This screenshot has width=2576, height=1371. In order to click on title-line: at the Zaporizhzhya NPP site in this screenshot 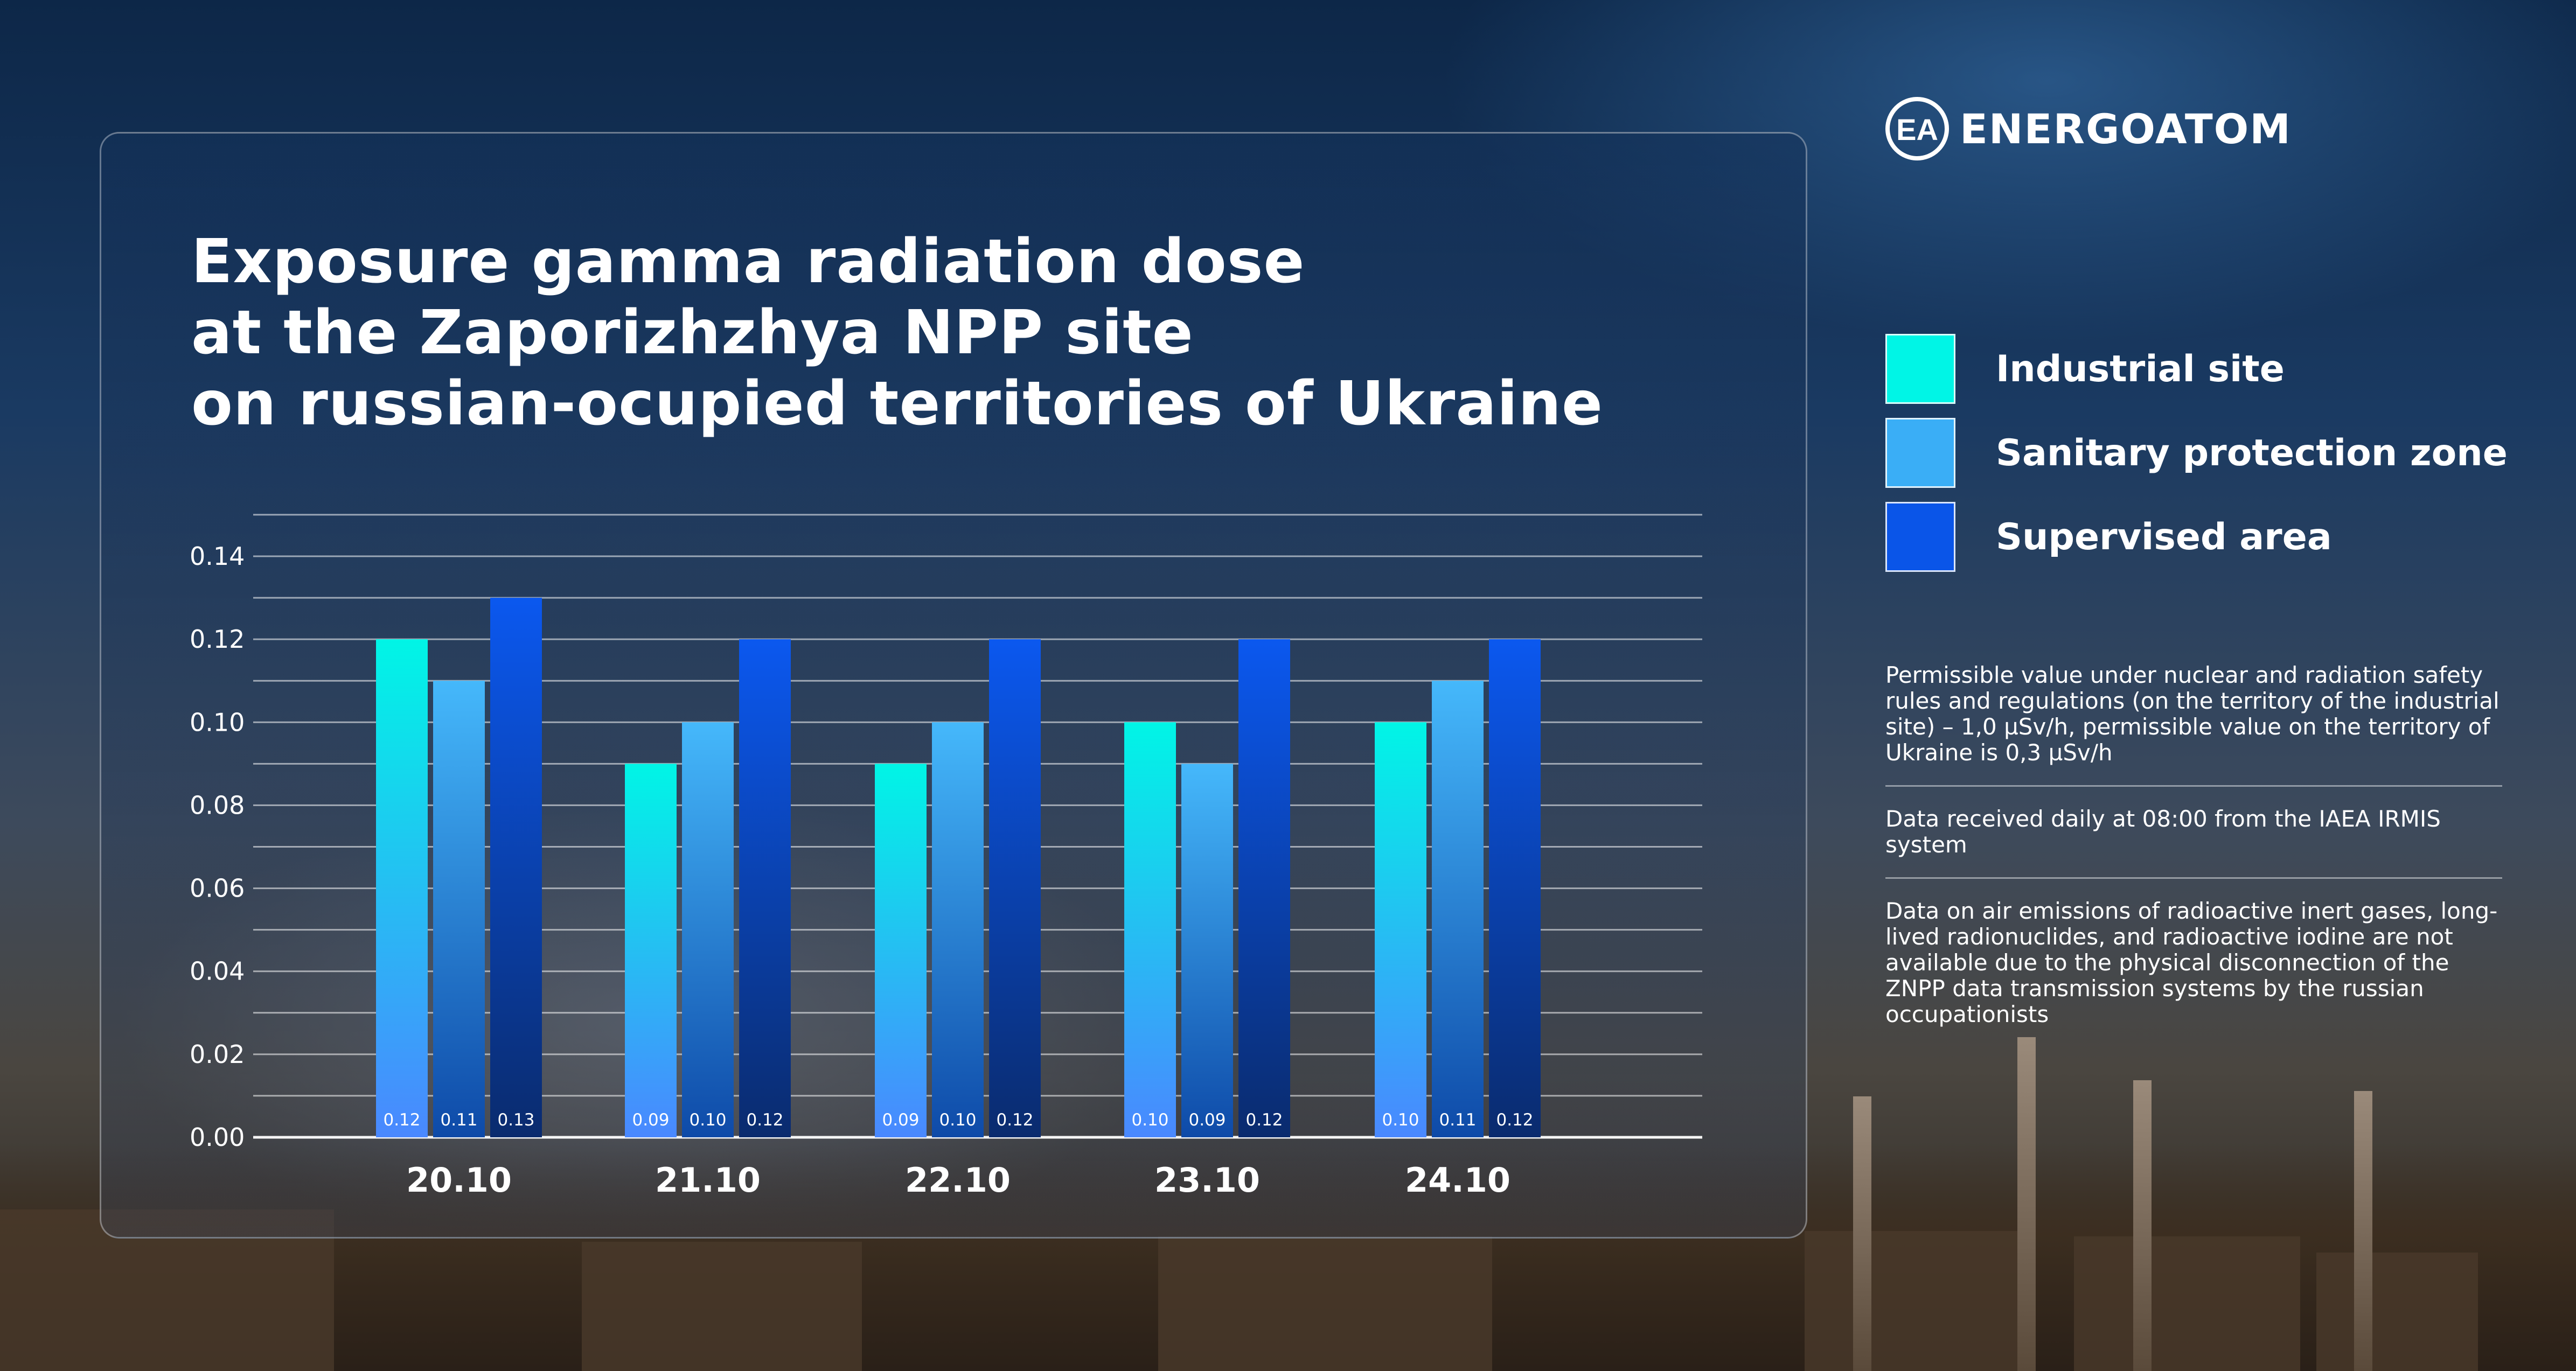, I will do `click(693, 333)`.